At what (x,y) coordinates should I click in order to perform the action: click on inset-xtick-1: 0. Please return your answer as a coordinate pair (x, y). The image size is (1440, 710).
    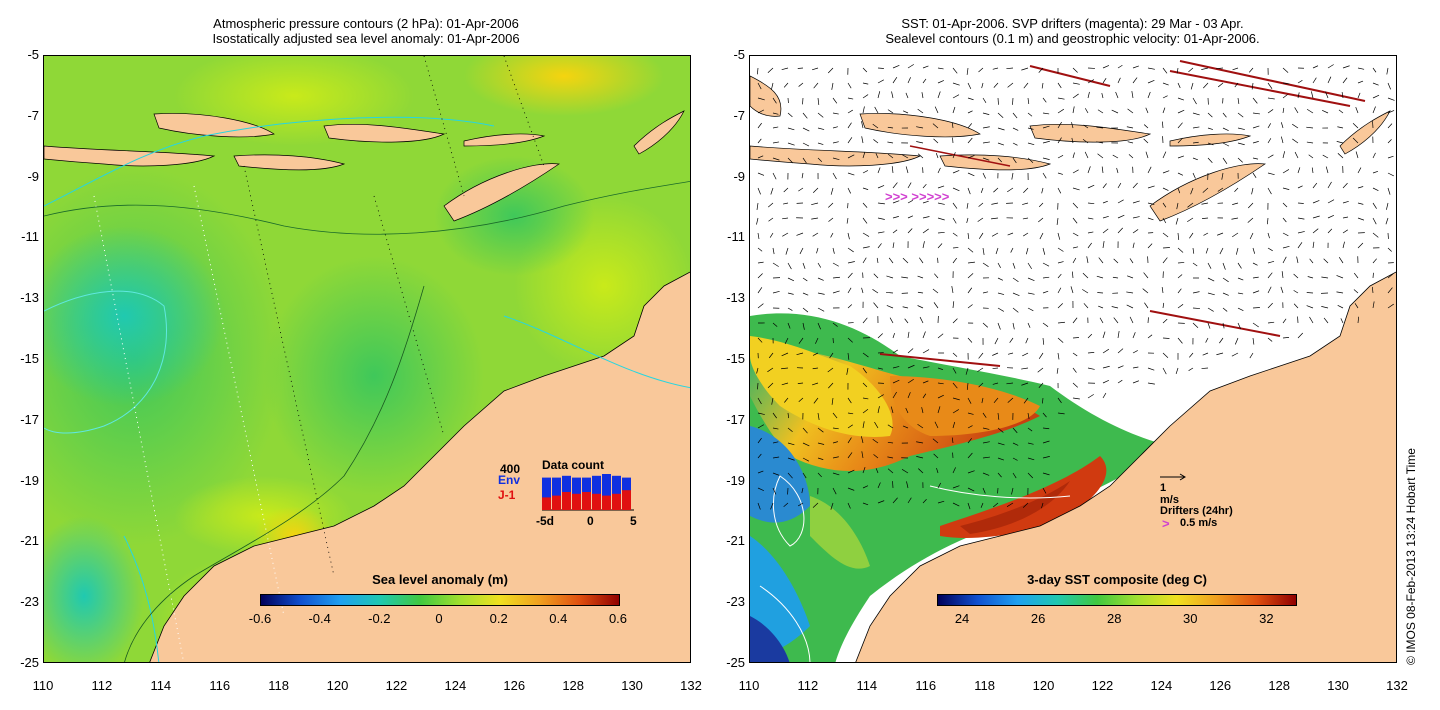
    Looking at the image, I should click on (590, 521).